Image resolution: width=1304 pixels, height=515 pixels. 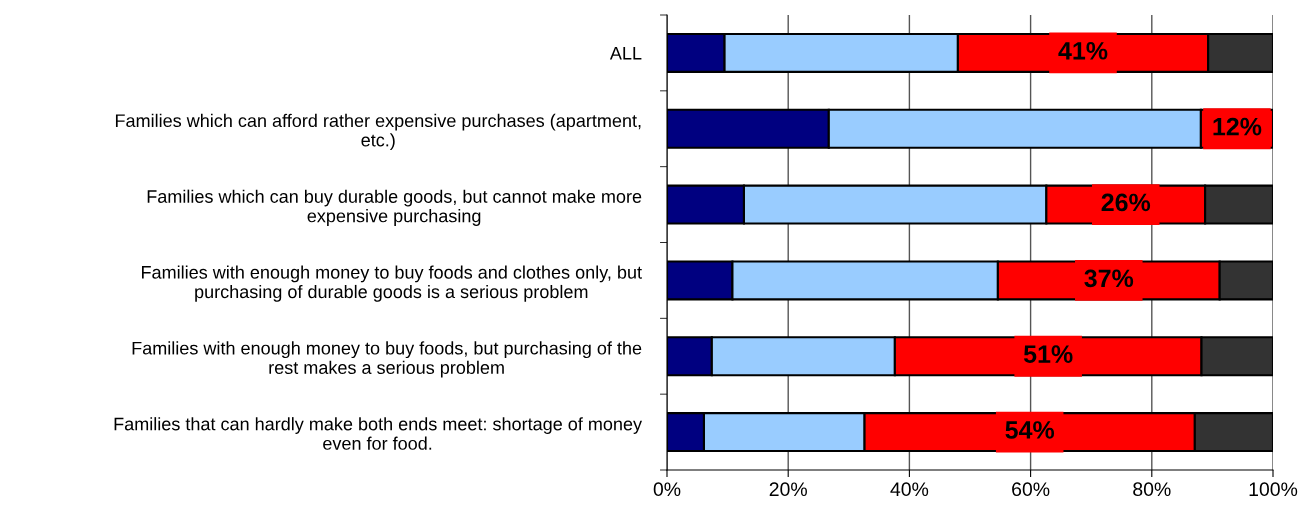 What do you see at coordinates (378, 132) in the screenshot?
I see `y-tick-label: Families which can afford rather expensive purchases (apartment, etc.)` at bounding box center [378, 132].